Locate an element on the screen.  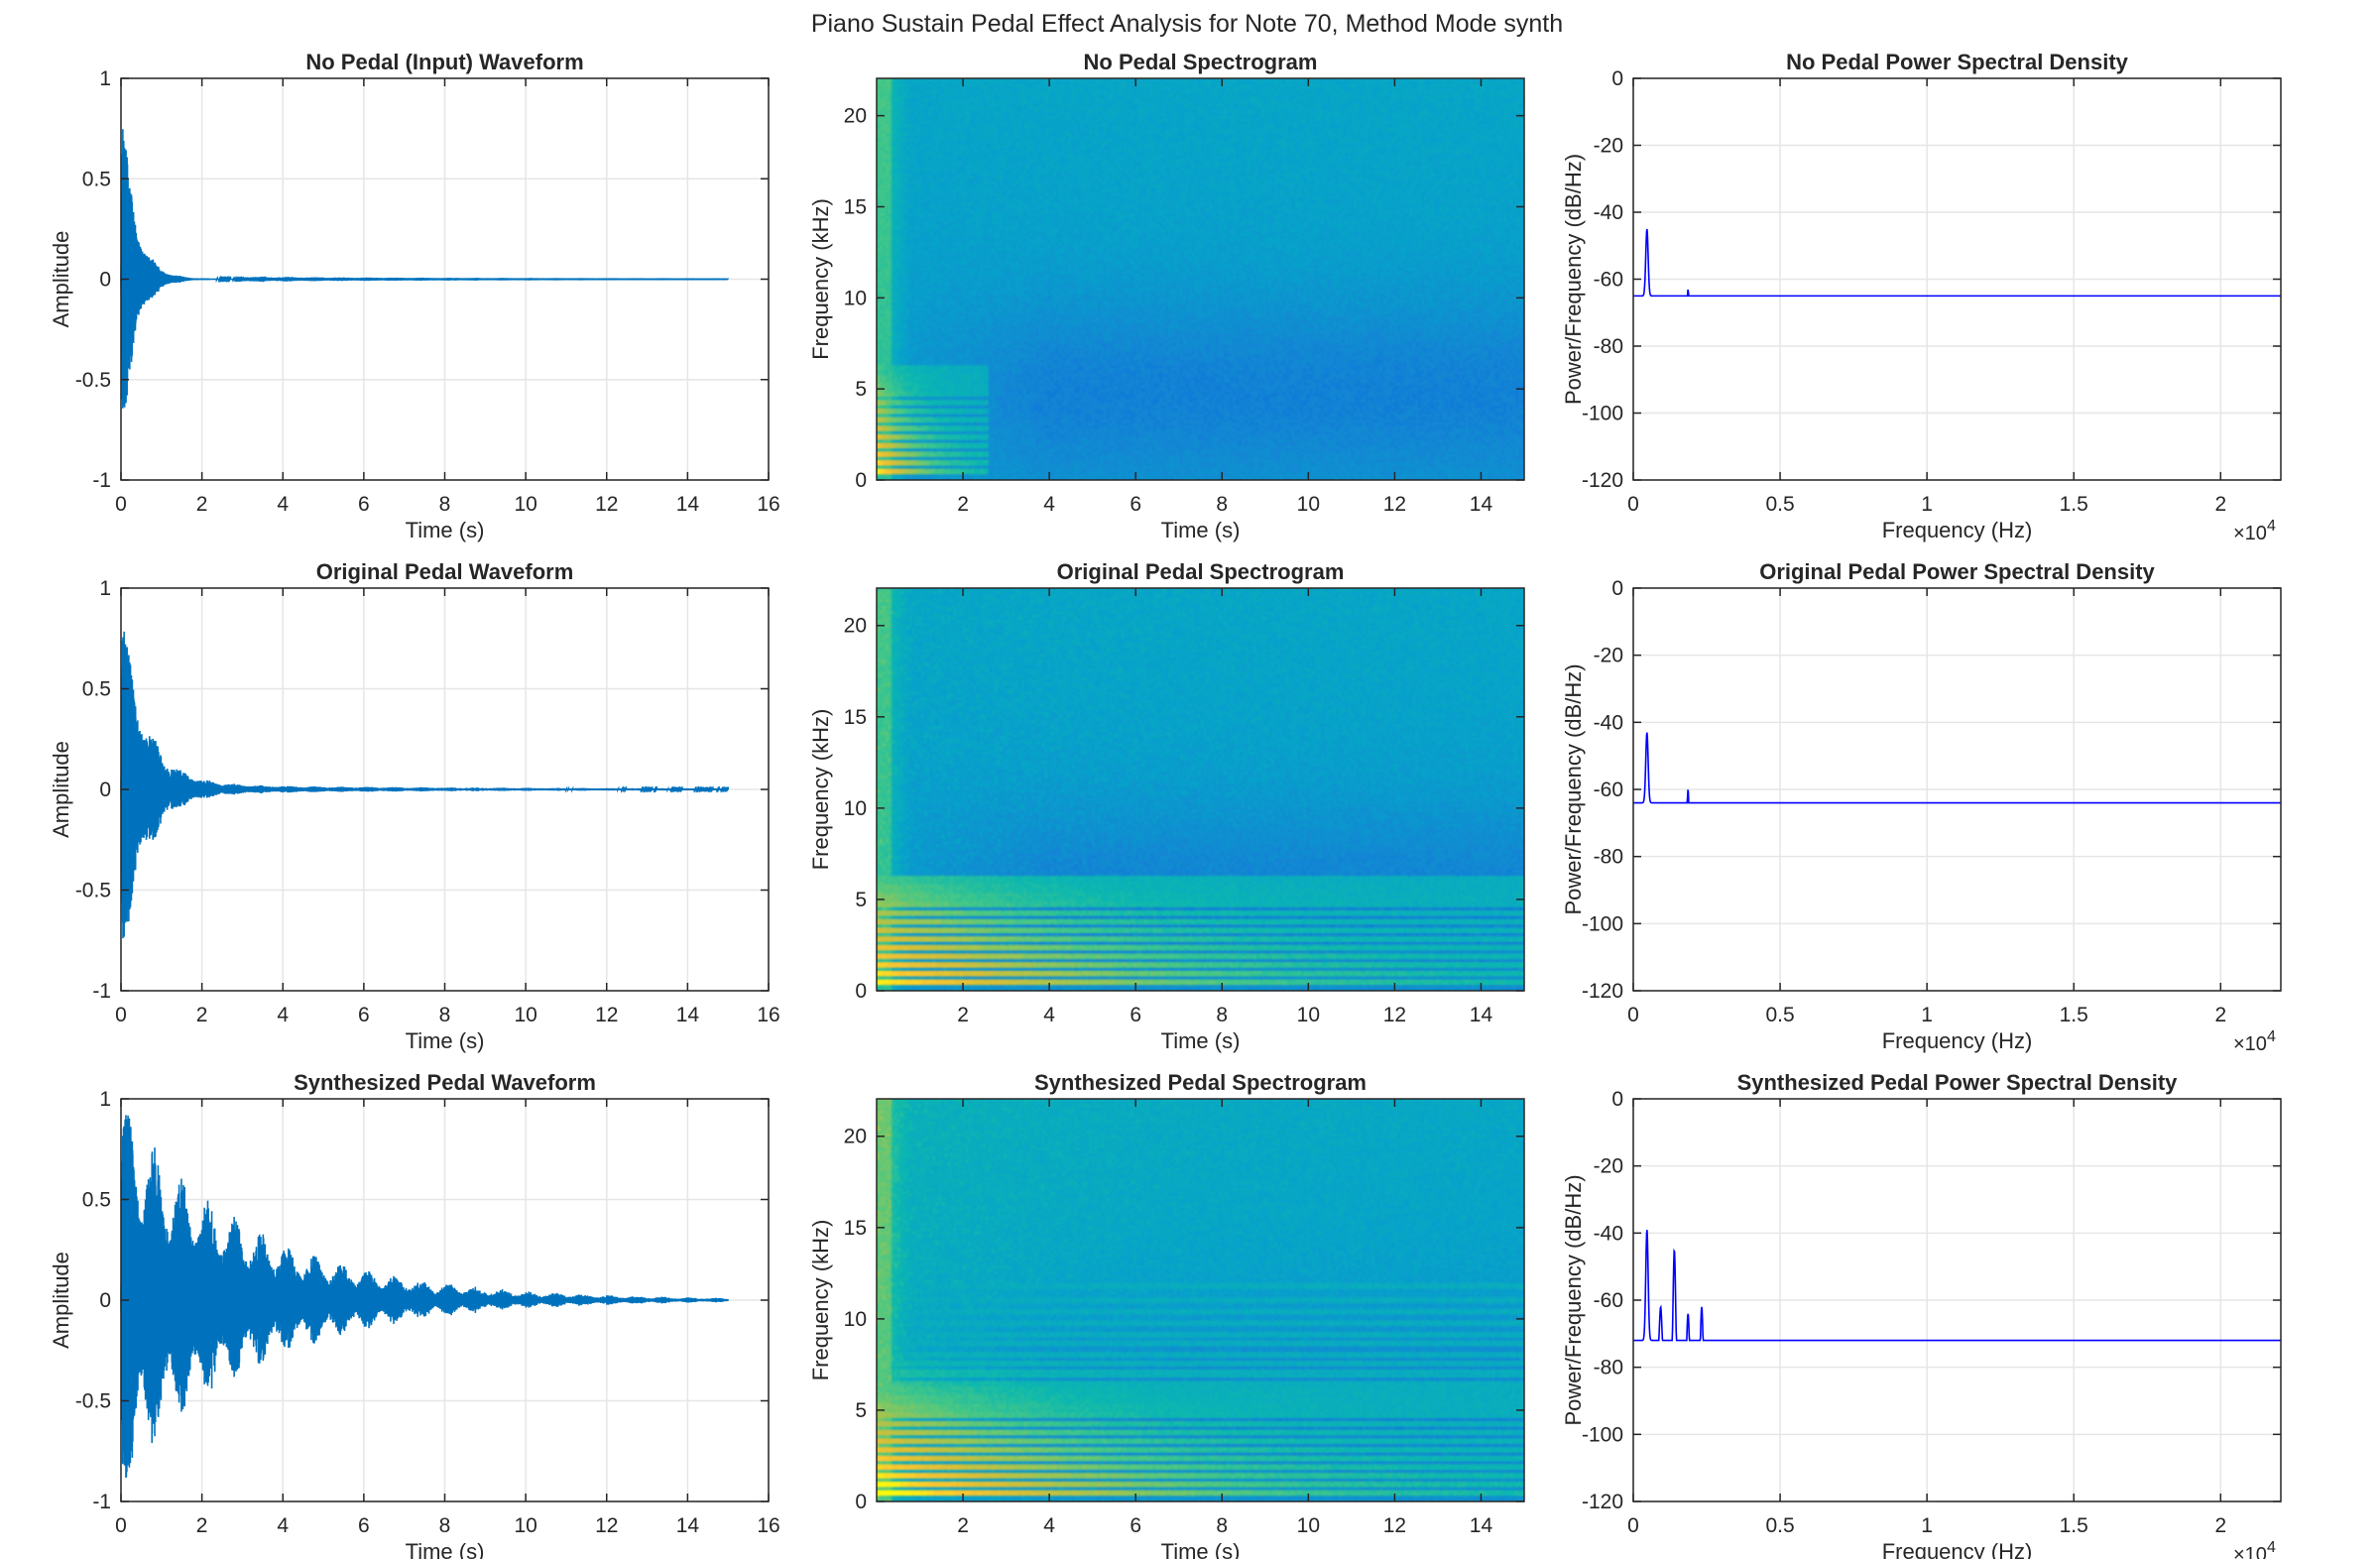
y-tick-label: -60 is located at coordinates (1608, 281).